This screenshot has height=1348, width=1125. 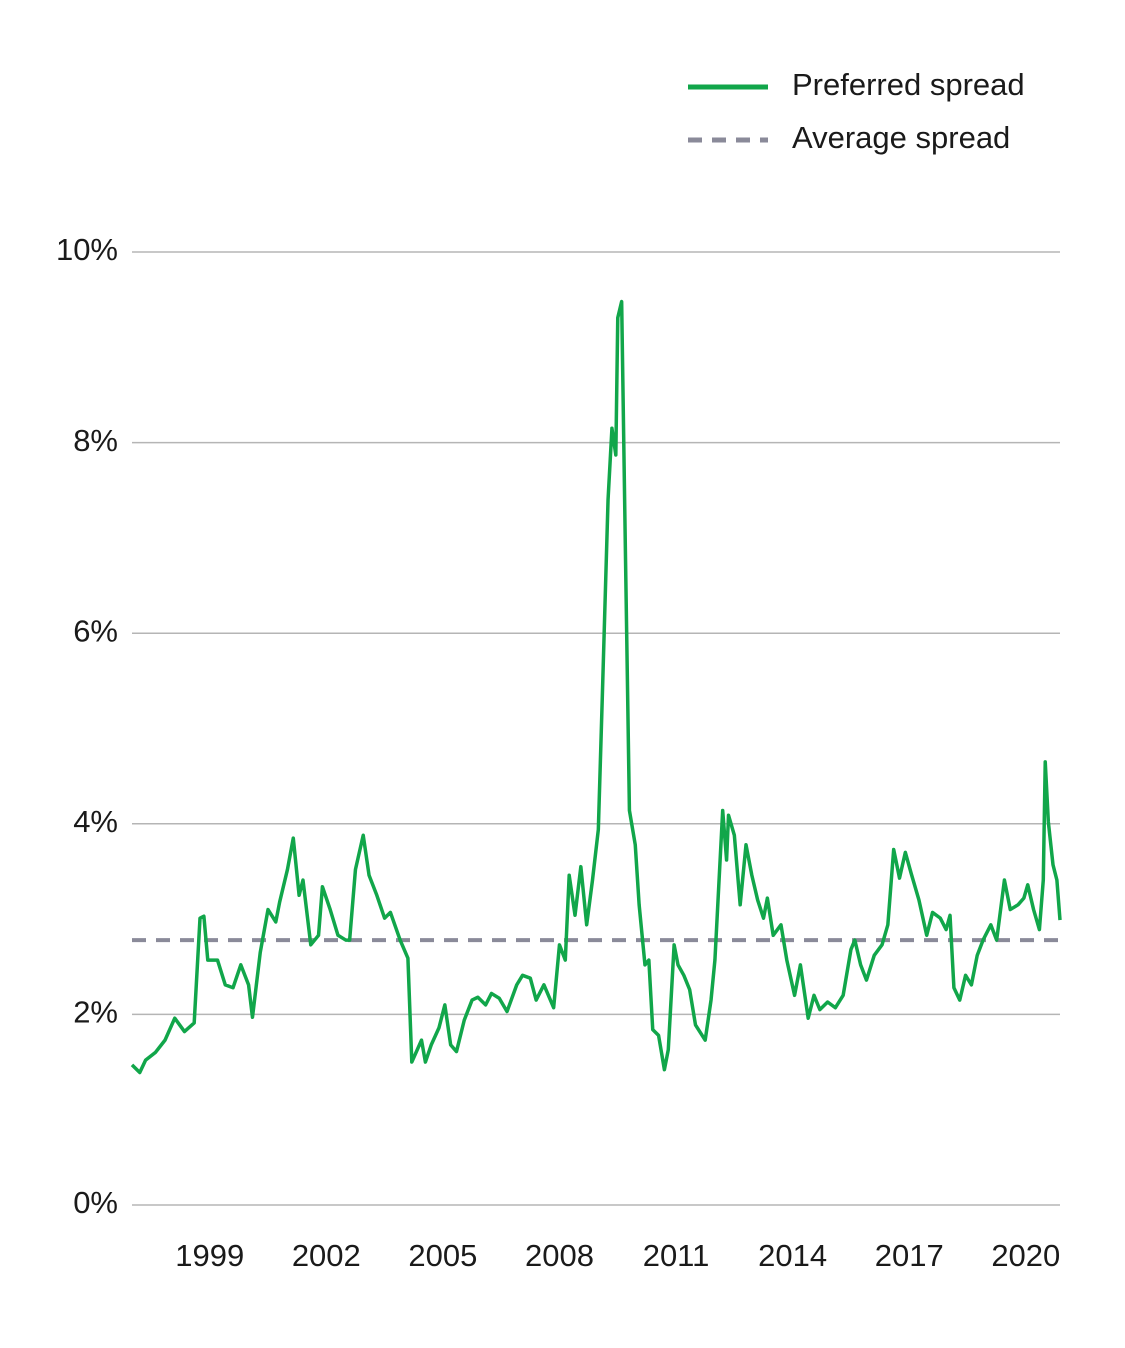 I want to click on y-tick-label: 8%, so click(x=95, y=440).